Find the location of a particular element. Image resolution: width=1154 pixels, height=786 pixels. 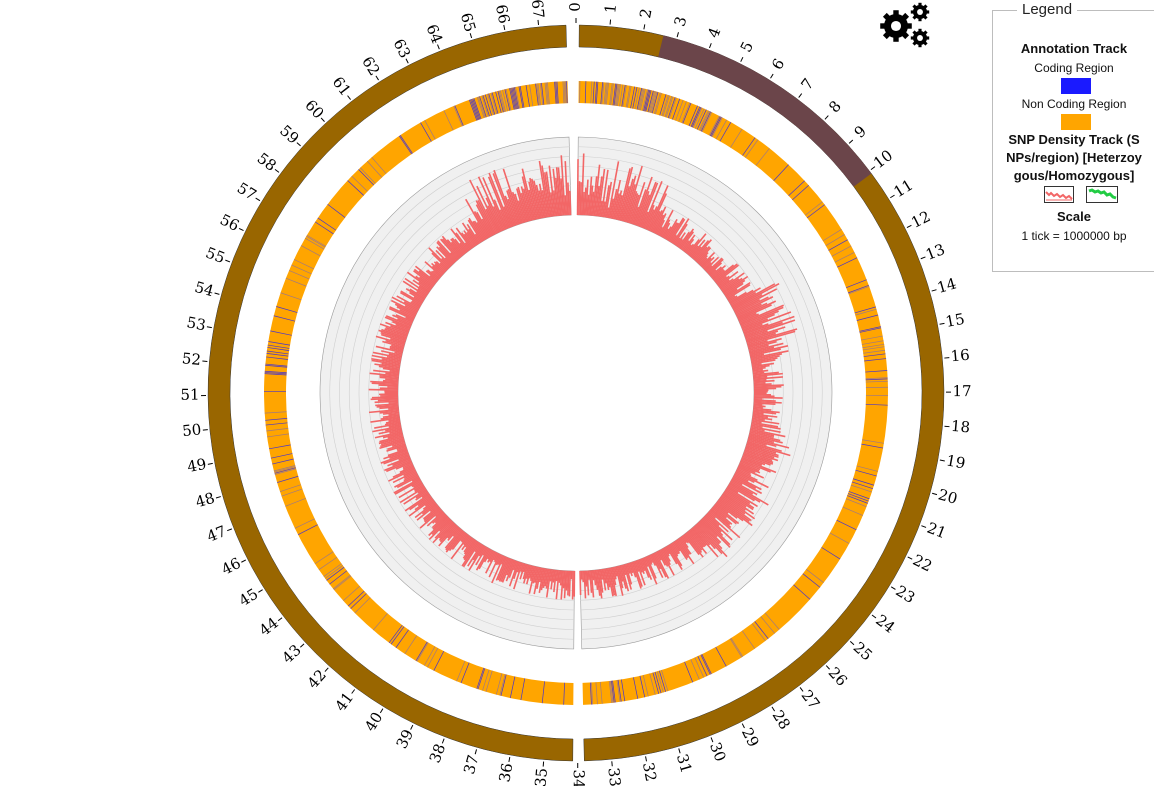

tick-label: 60 is located at coordinates (314, 109).